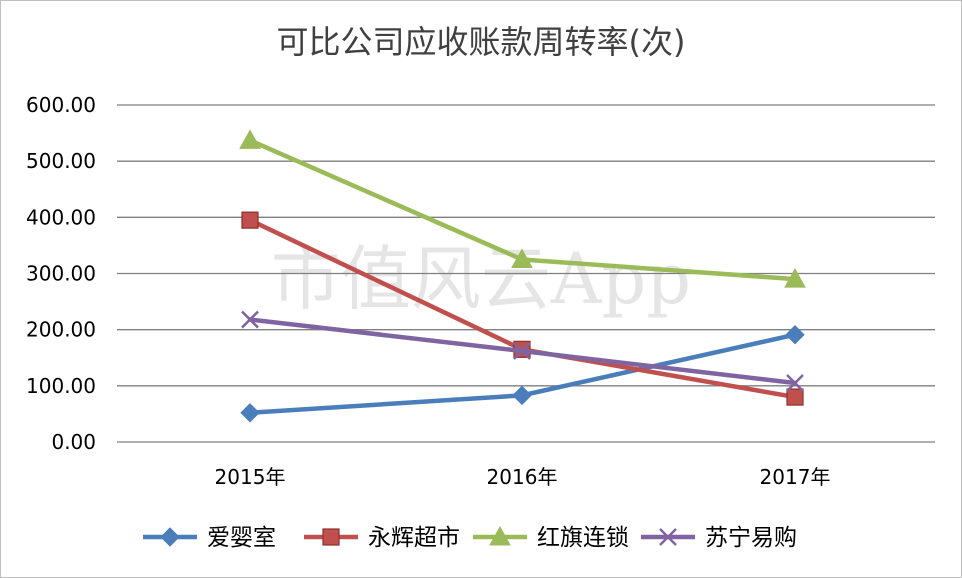  Describe the element at coordinates (241, 538) in the screenshot. I see `legend-label: 爱婴室` at that location.